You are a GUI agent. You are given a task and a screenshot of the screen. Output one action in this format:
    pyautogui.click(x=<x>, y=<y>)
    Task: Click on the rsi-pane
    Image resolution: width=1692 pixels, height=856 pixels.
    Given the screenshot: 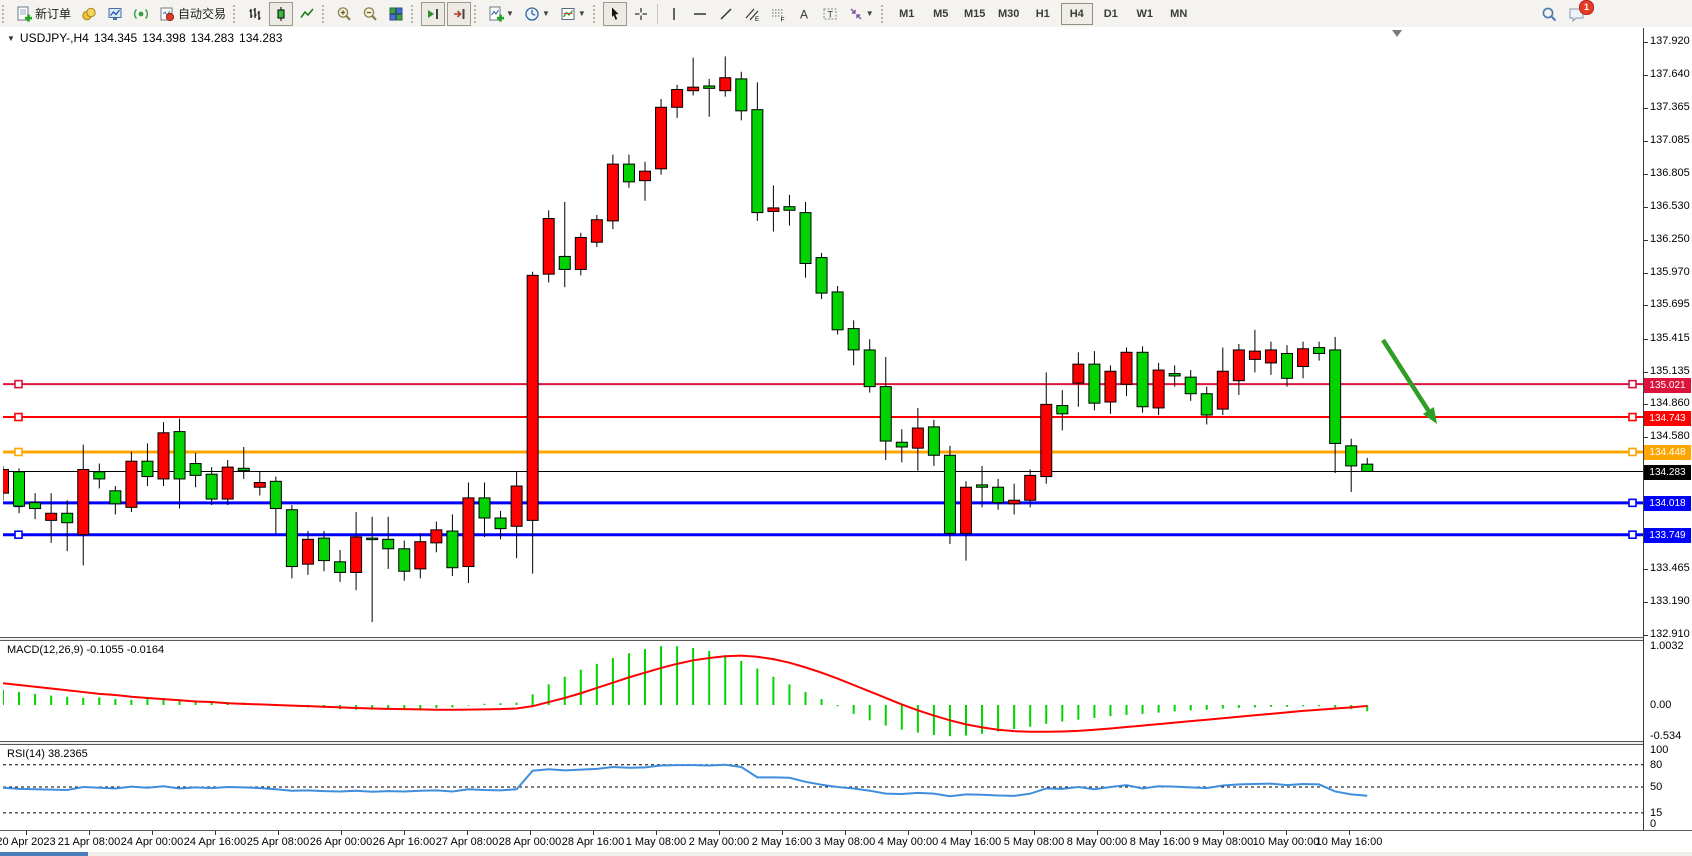 What is the action you would take?
    pyautogui.click(x=823, y=787)
    